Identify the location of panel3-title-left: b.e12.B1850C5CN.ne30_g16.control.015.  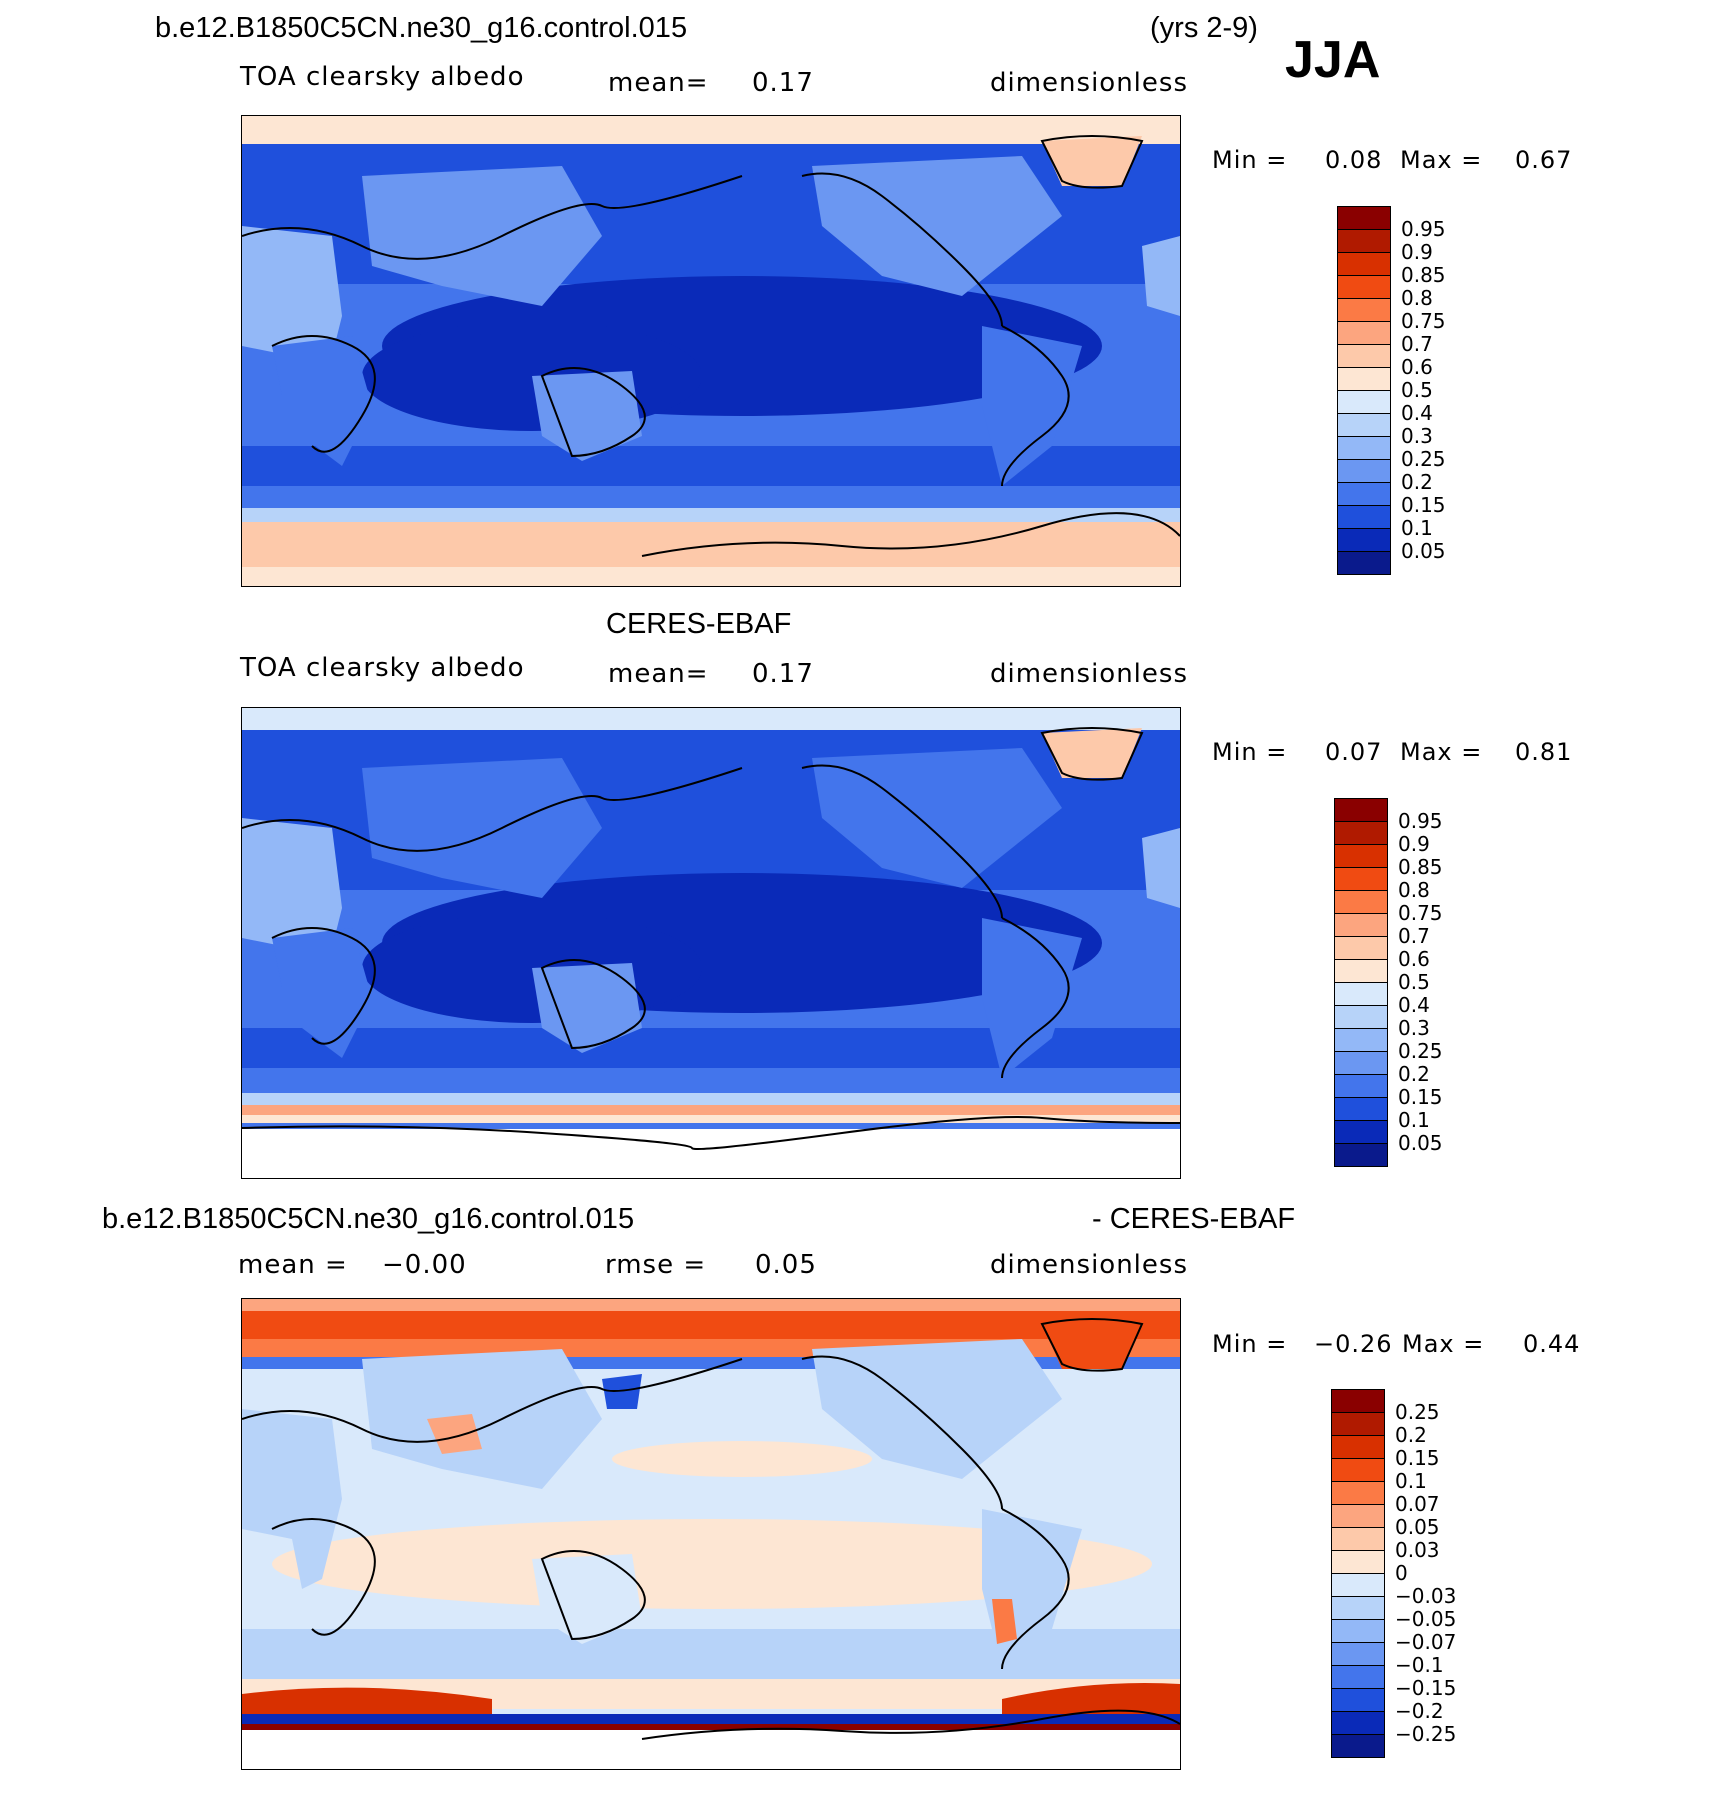
(368, 1219).